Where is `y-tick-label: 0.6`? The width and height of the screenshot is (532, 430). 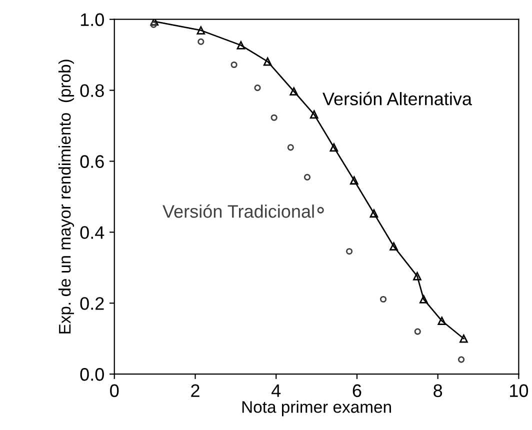 y-tick-label: 0.6 is located at coordinates (92, 161).